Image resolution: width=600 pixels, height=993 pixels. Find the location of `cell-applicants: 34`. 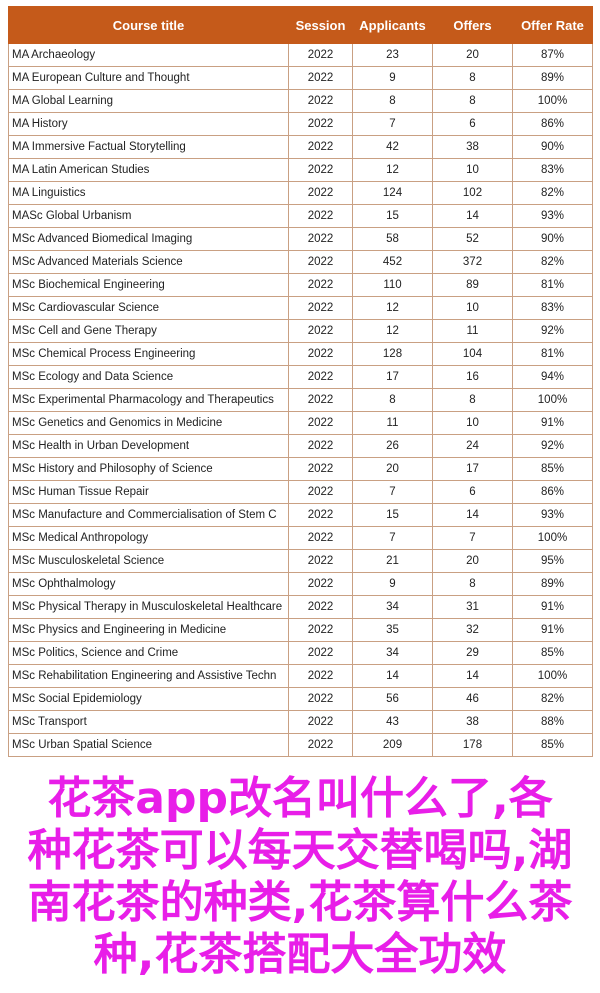

cell-applicants: 34 is located at coordinates (392, 653).